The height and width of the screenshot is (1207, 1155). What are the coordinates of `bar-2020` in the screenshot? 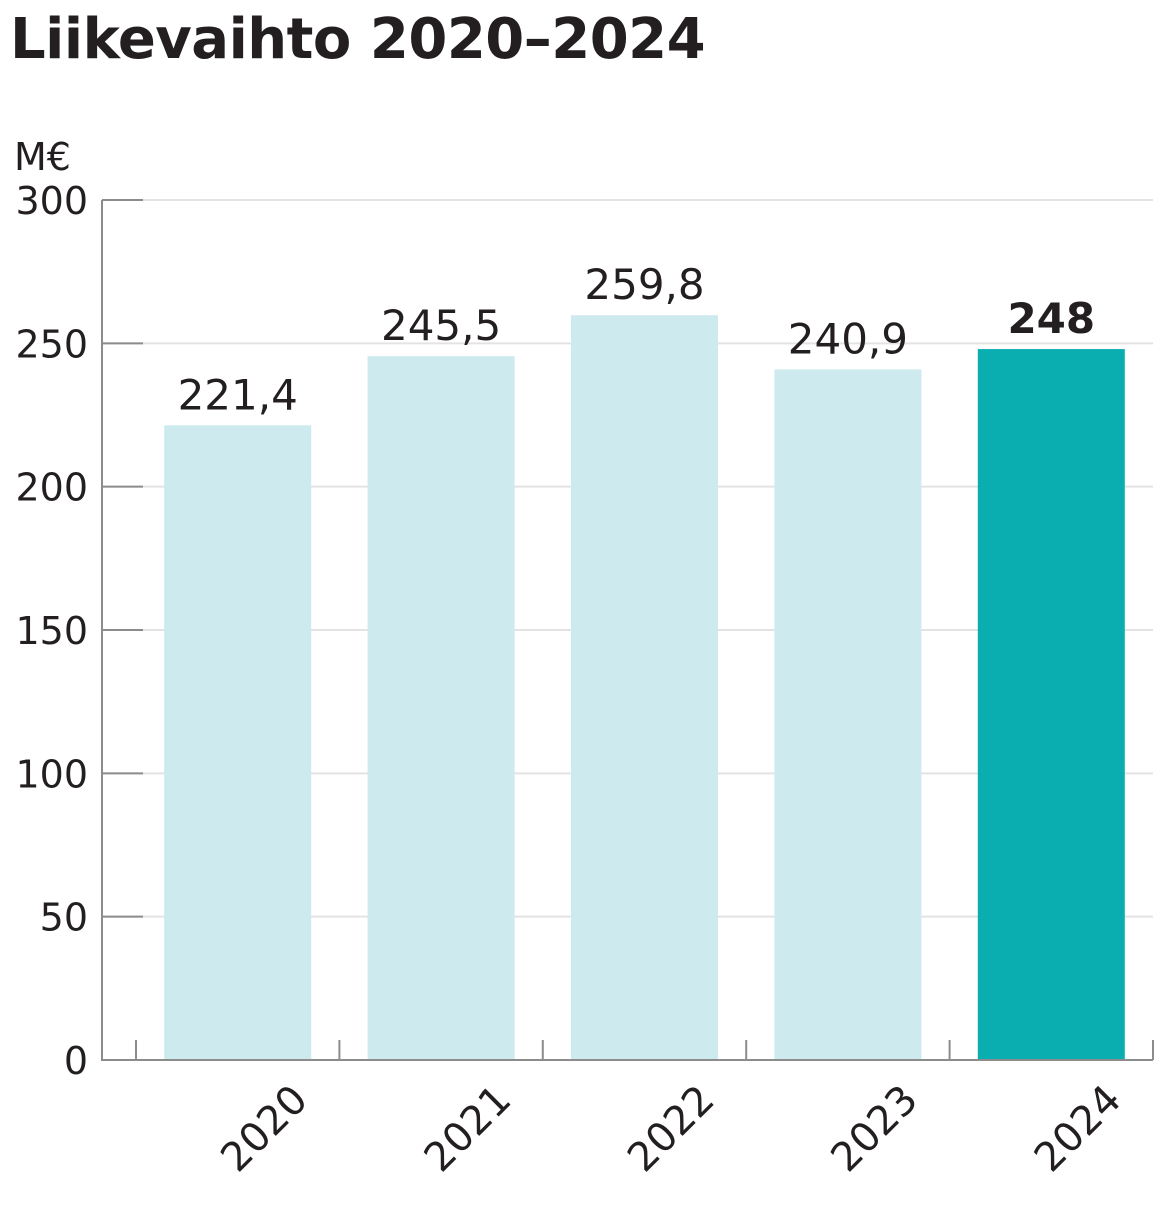 It's located at (238, 742).